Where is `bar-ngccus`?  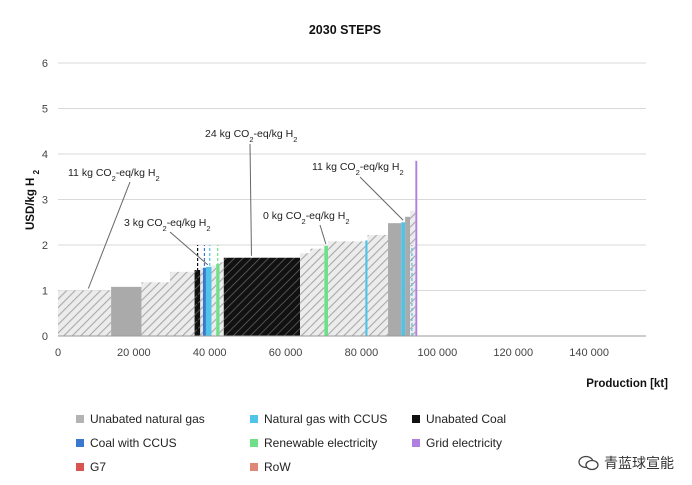 bar-ngccus is located at coordinates (208, 301).